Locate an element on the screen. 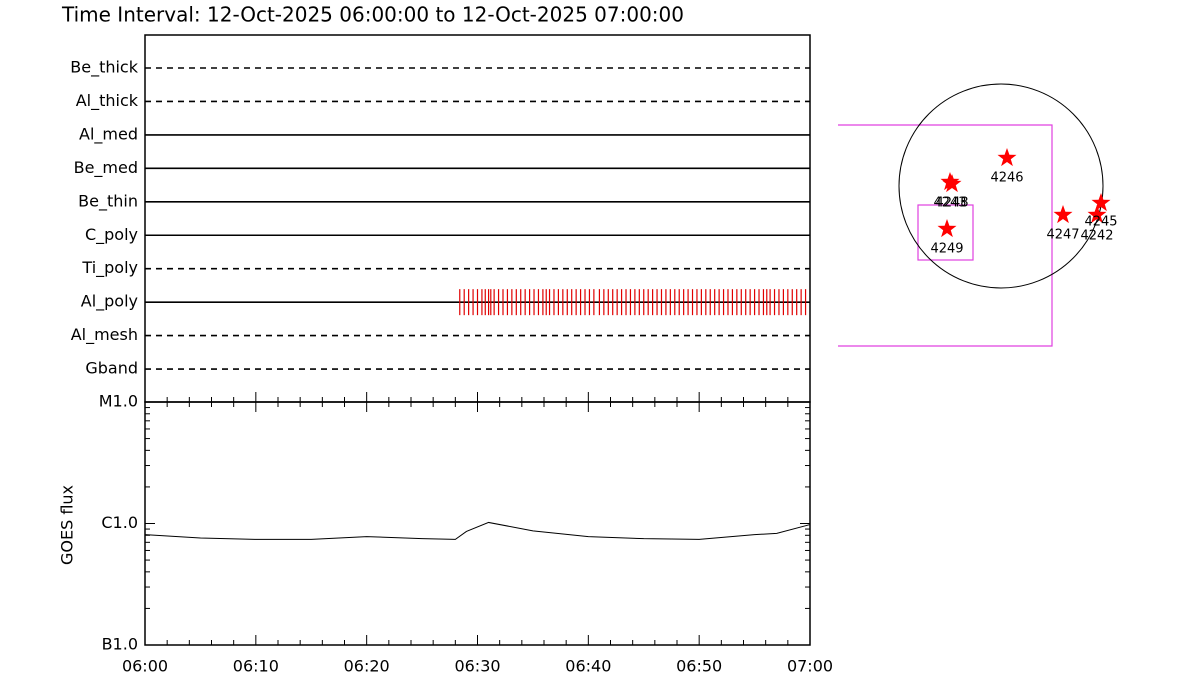  region-label: 4245 is located at coordinates (1100, 222).